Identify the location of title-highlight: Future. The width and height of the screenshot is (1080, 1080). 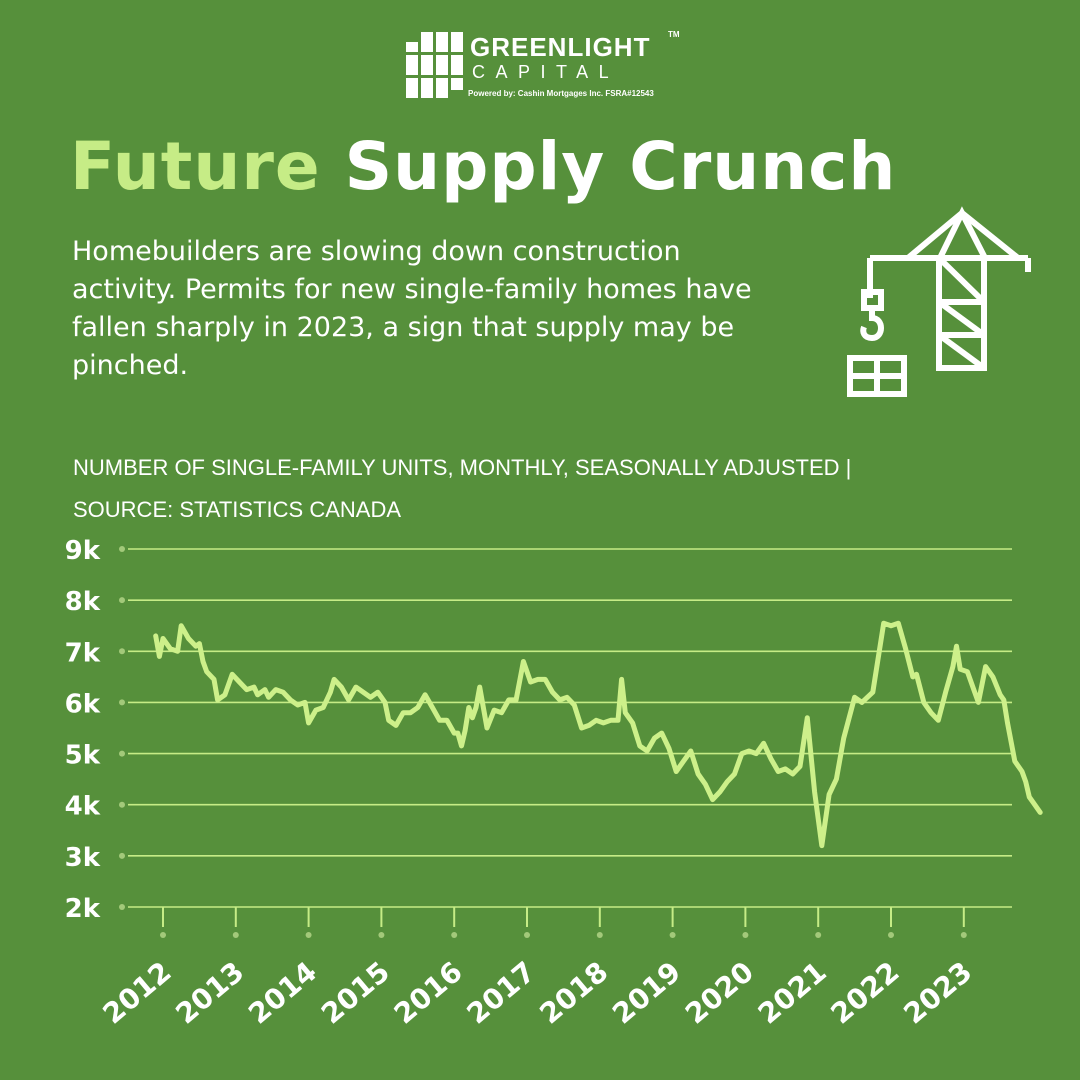
(195, 166).